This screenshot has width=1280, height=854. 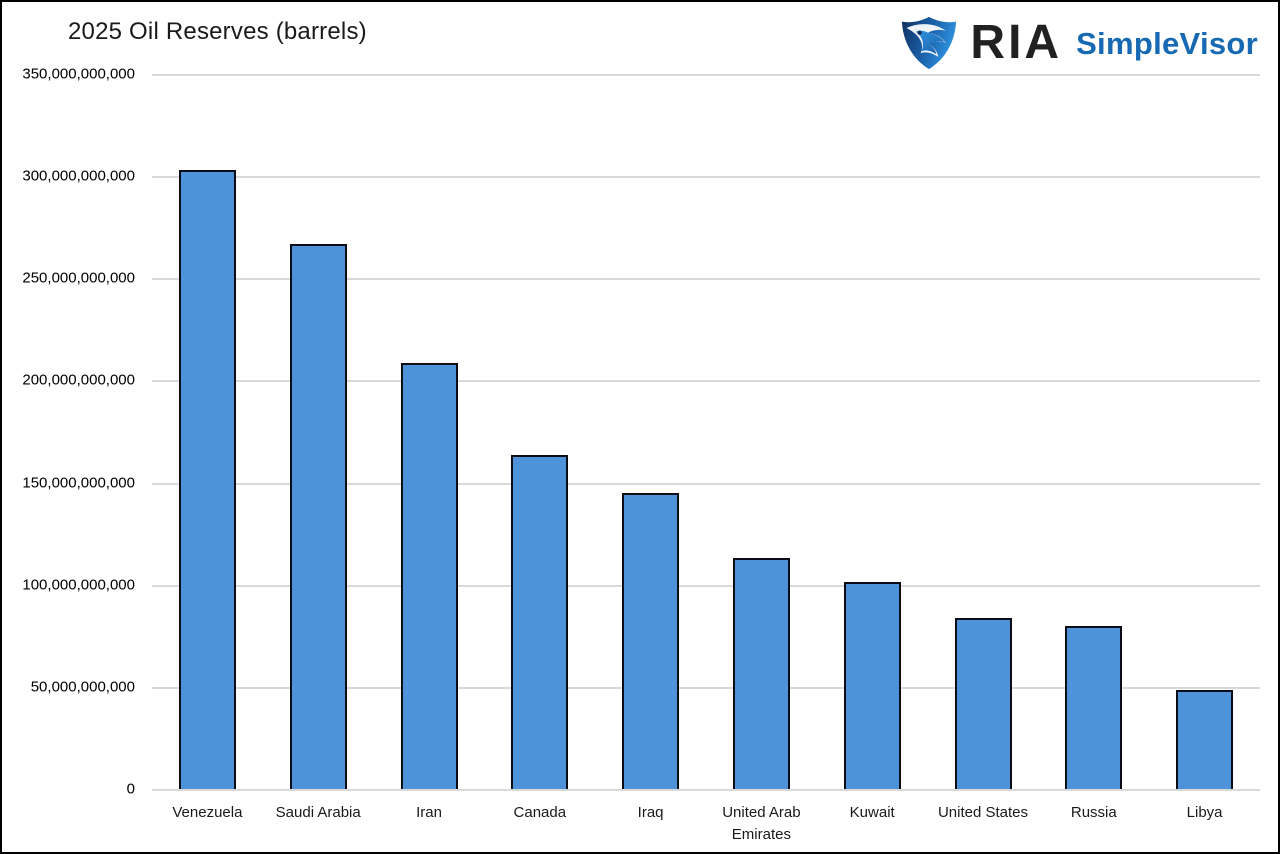 I want to click on bar-russia, so click(x=1094, y=707).